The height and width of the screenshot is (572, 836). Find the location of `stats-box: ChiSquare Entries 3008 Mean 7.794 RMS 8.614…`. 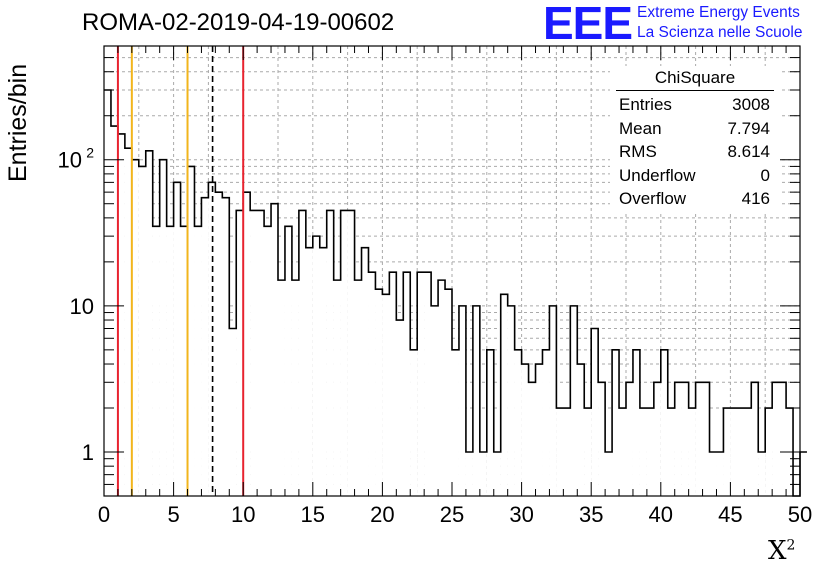

stats-box: ChiSquare Entries 3008 Mean 7.794 RMS 8.614… is located at coordinates (695, 138).